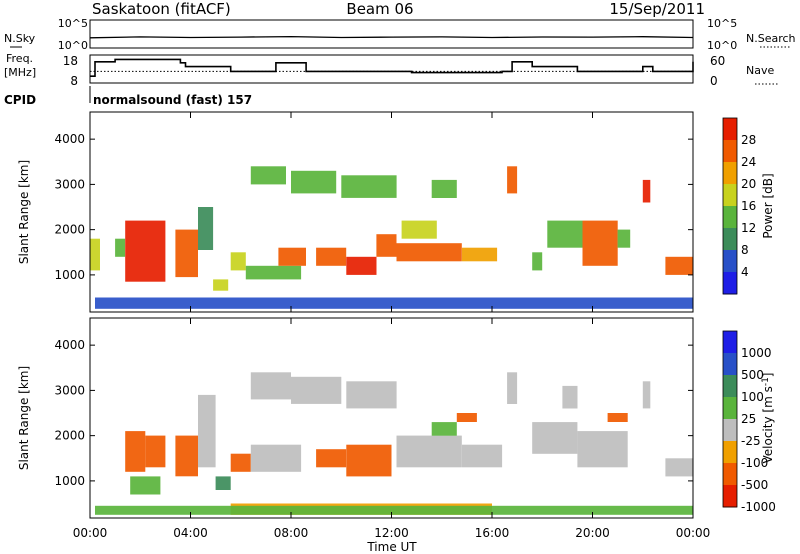  Describe the element at coordinates (722, 45) in the screenshot. I see `noise-right-tick-bottom: 10^0` at that location.